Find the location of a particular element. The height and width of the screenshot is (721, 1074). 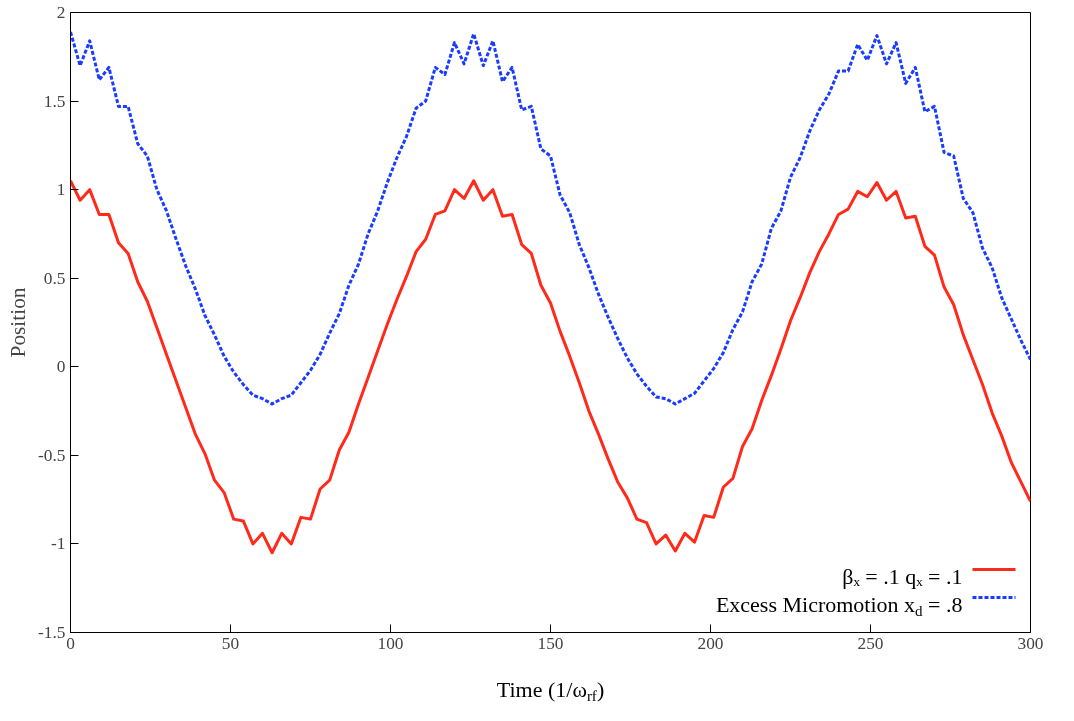

y-tick-label: 1.5 is located at coordinates (54, 101).